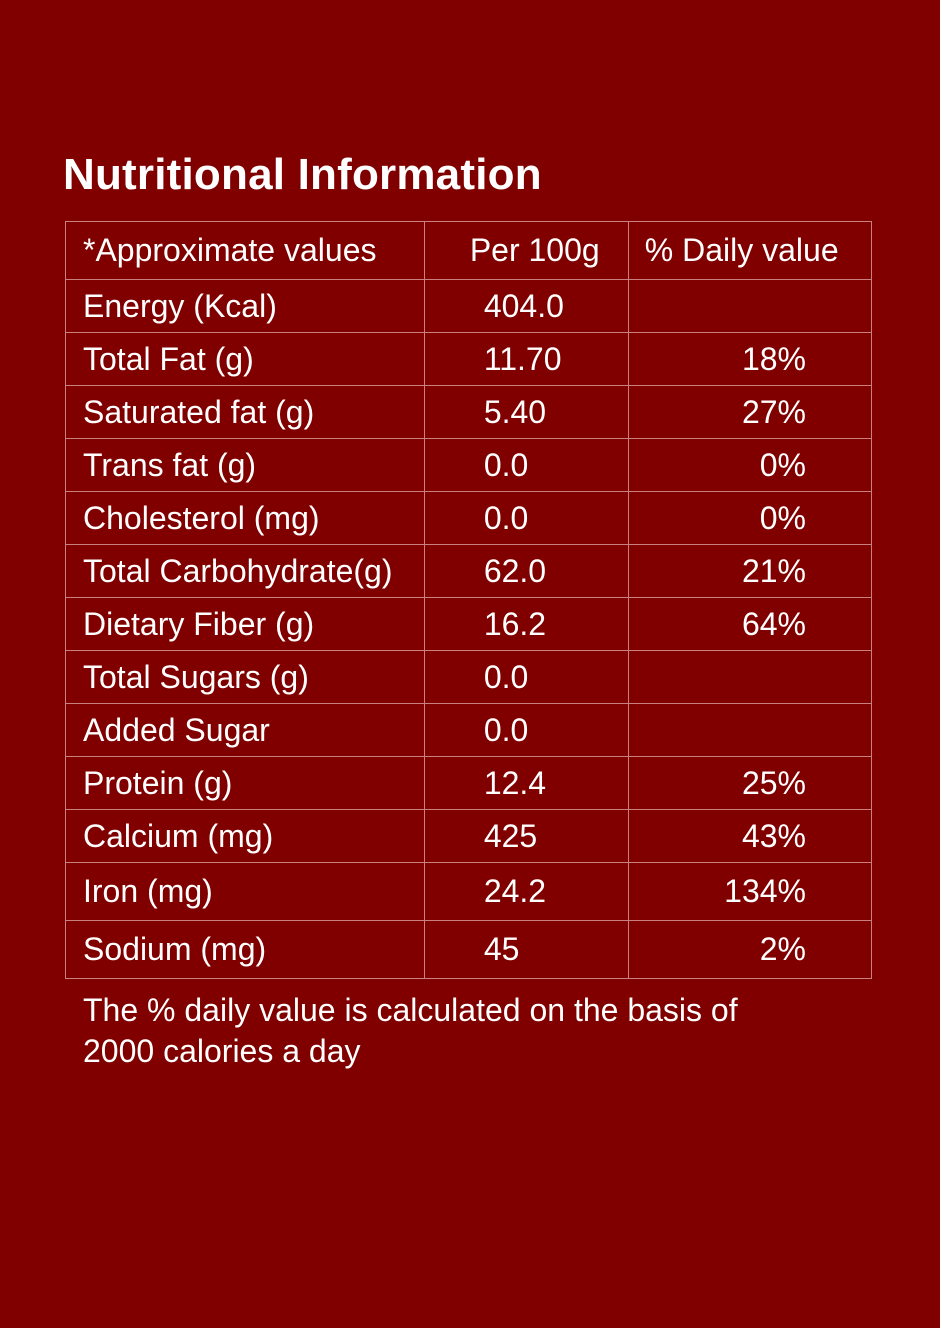 This screenshot has height=1328, width=940. Describe the element at coordinates (526, 306) in the screenshot. I see `per-100g-value: 404.0` at that location.